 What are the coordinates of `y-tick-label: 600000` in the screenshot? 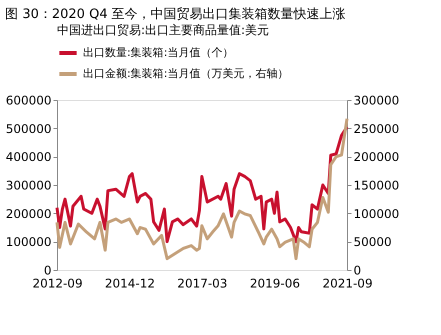 It's located at (29, 101).